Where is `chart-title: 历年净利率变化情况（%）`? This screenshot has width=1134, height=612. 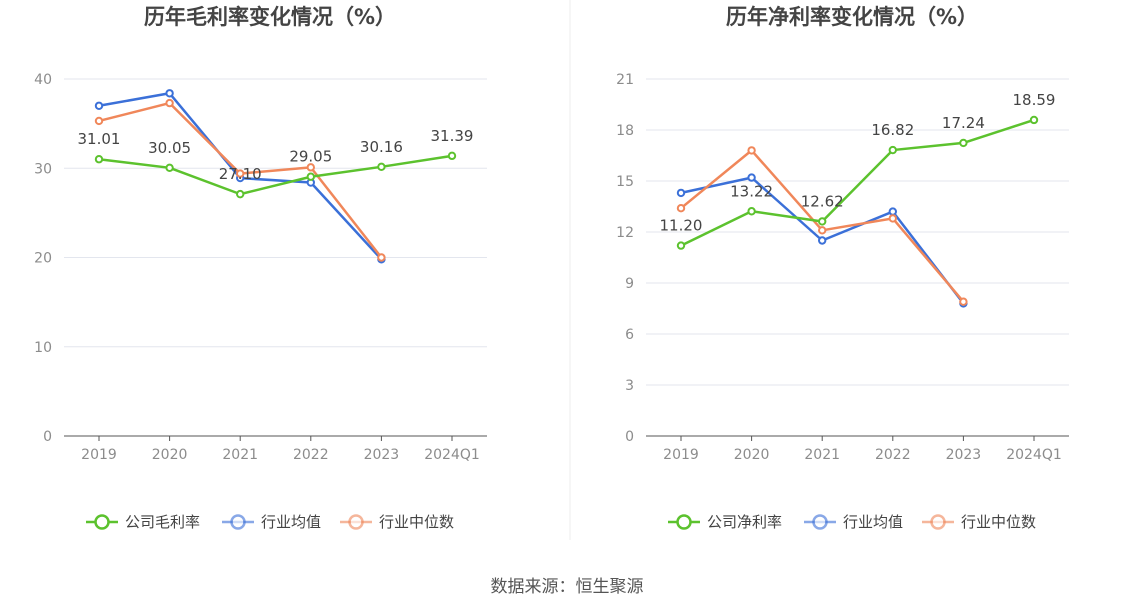 chart-title: 历年净利率变化情况（%） is located at coordinates (852, 17).